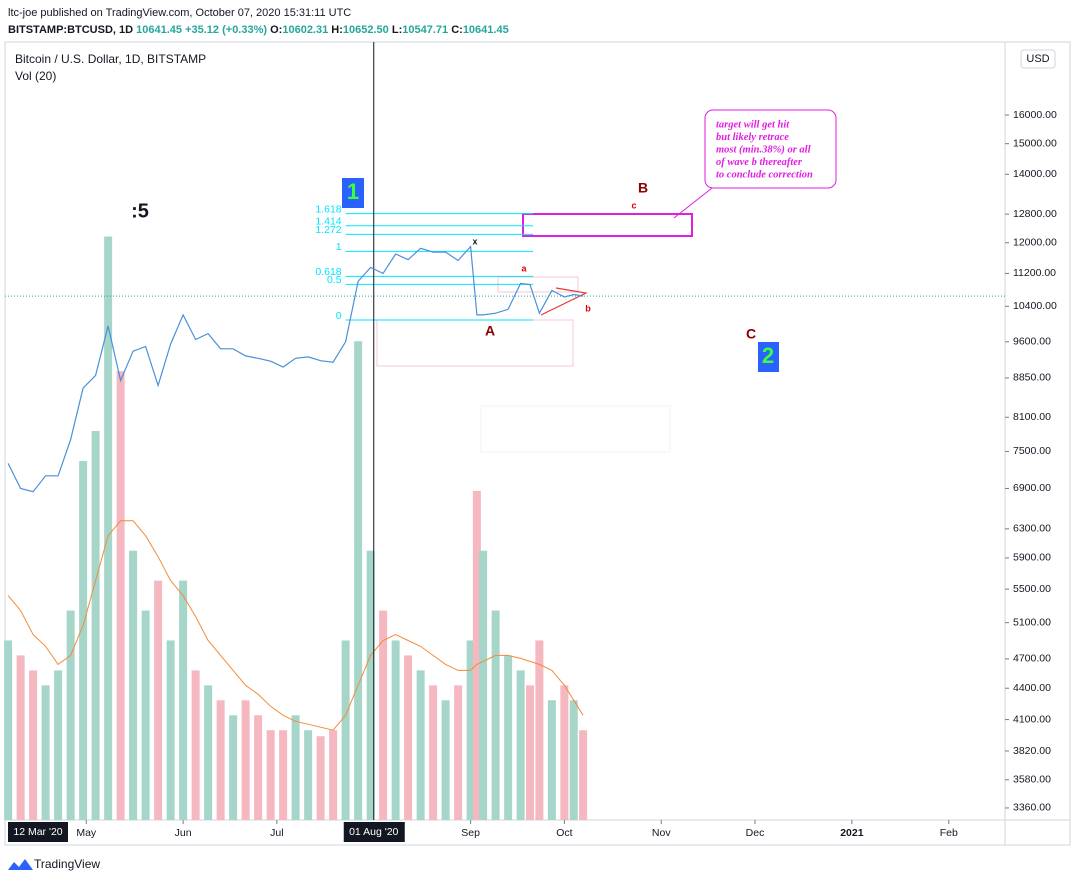 This screenshot has width=1077, height=883. I want to click on wave-label: :5, so click(140, 211).